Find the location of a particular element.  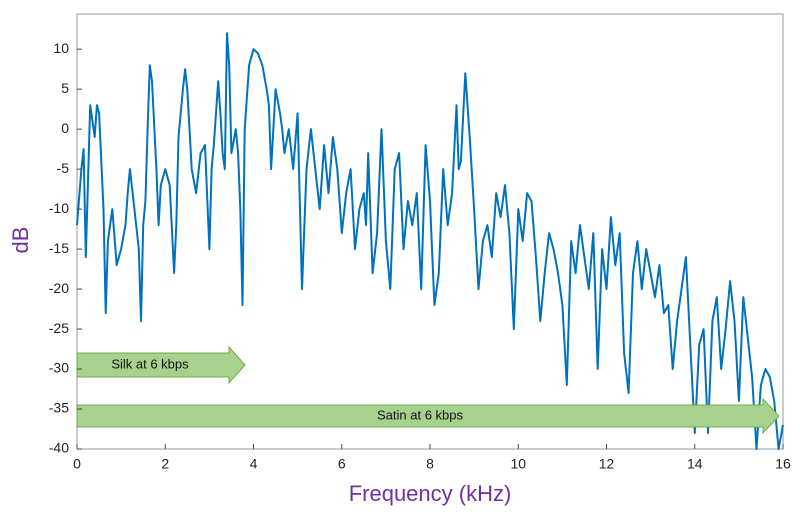

x-tick-label: 0 is located at coordinates (77, 464).